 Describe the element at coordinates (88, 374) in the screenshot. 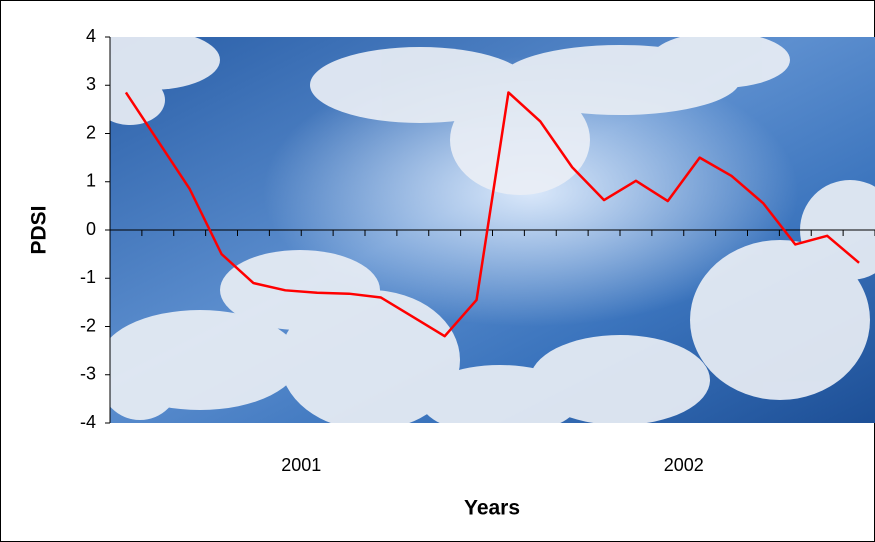

I see `y-tick-label: -3` at that location.